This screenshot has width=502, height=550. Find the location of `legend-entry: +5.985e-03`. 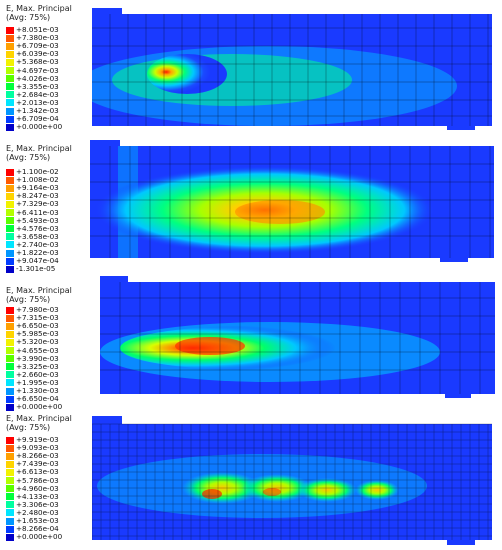

legend-entry: +5.985e-03 is located at coordinates (32, 334).